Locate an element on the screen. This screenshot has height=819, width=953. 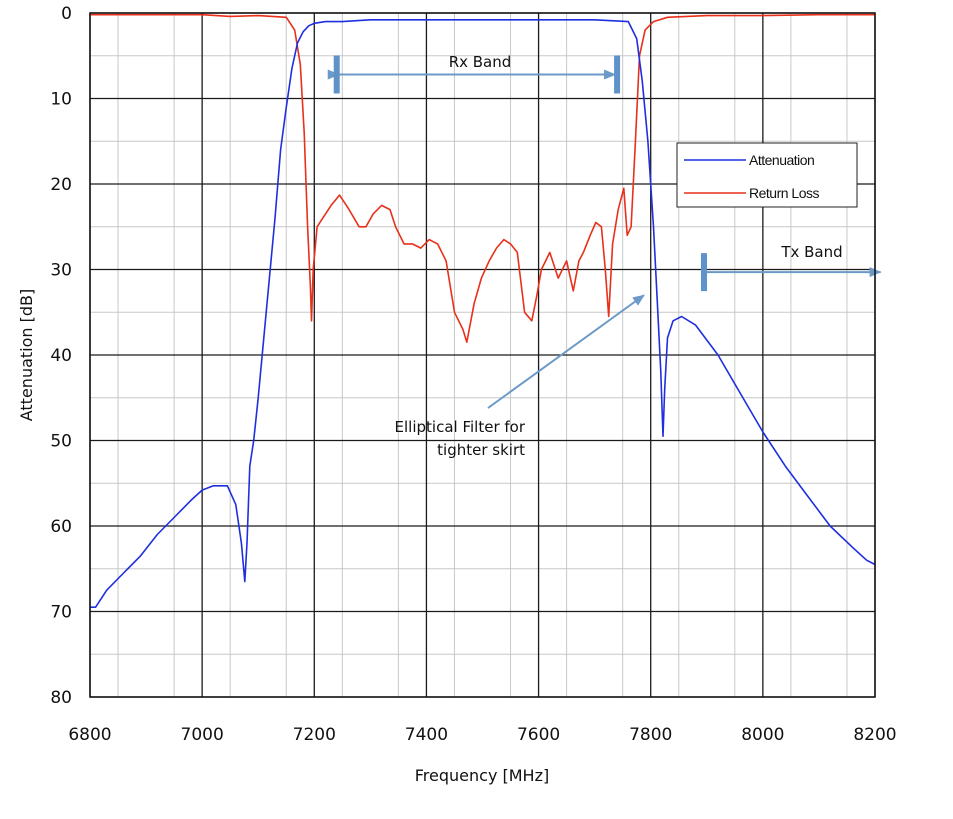
x-tick-label: 8200 is located at coordinates (874, 735).